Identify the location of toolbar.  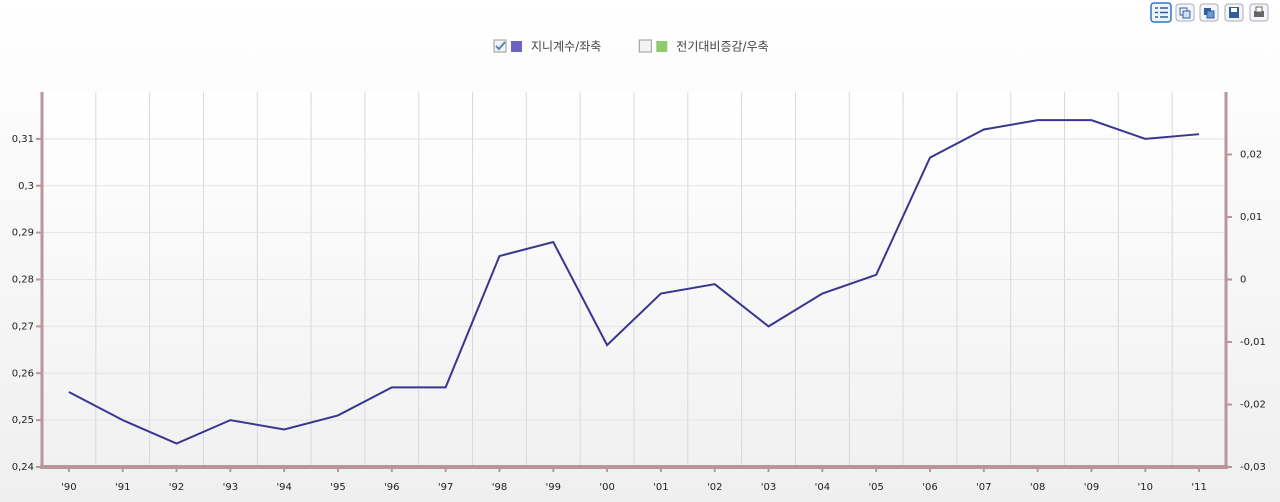
(1209, 12).